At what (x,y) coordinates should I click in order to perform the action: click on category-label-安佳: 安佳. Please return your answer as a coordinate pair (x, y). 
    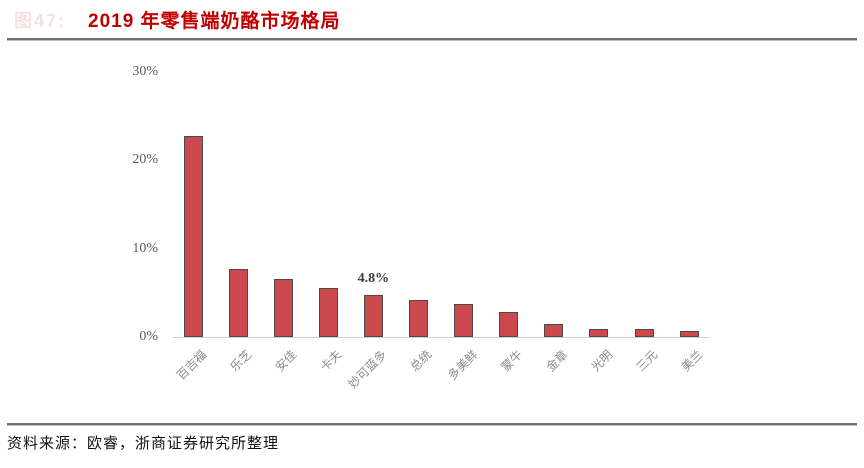
    Looking at the image, I should click on (286, 361).